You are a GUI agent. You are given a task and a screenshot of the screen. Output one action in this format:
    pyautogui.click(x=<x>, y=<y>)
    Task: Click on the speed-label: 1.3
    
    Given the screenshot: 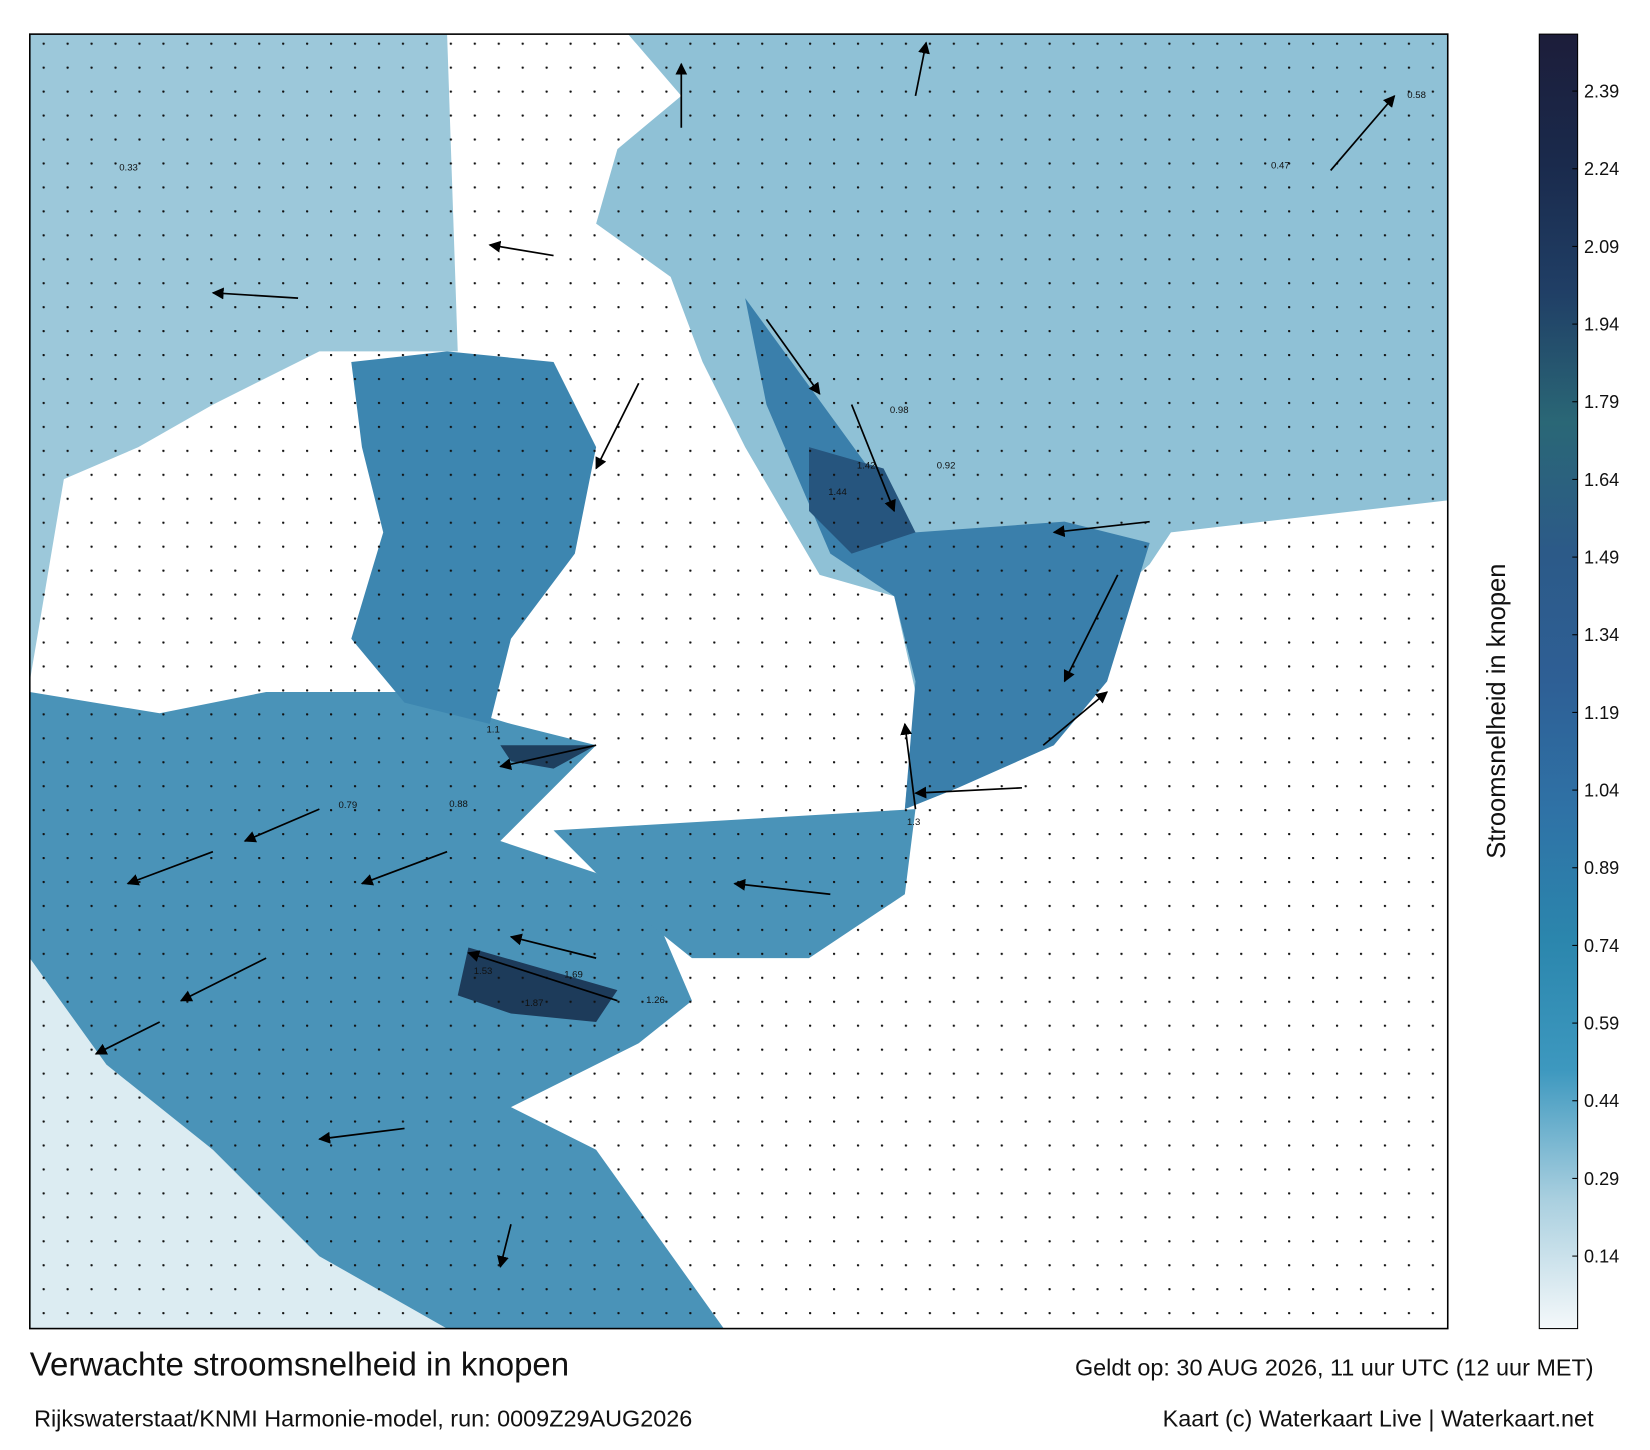 What is the action you would take?
    pyautogui.click(x=913, y=822)
    